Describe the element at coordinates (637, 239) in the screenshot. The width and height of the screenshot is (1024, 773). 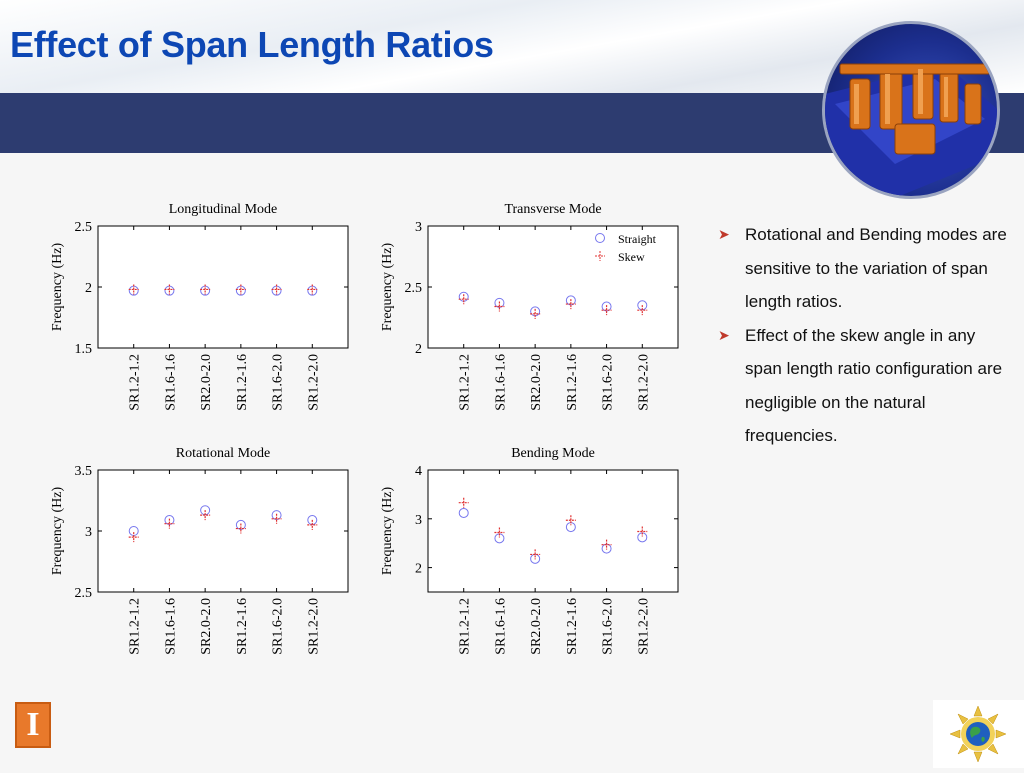
I see `legend-straight-label: Straight` at that location.